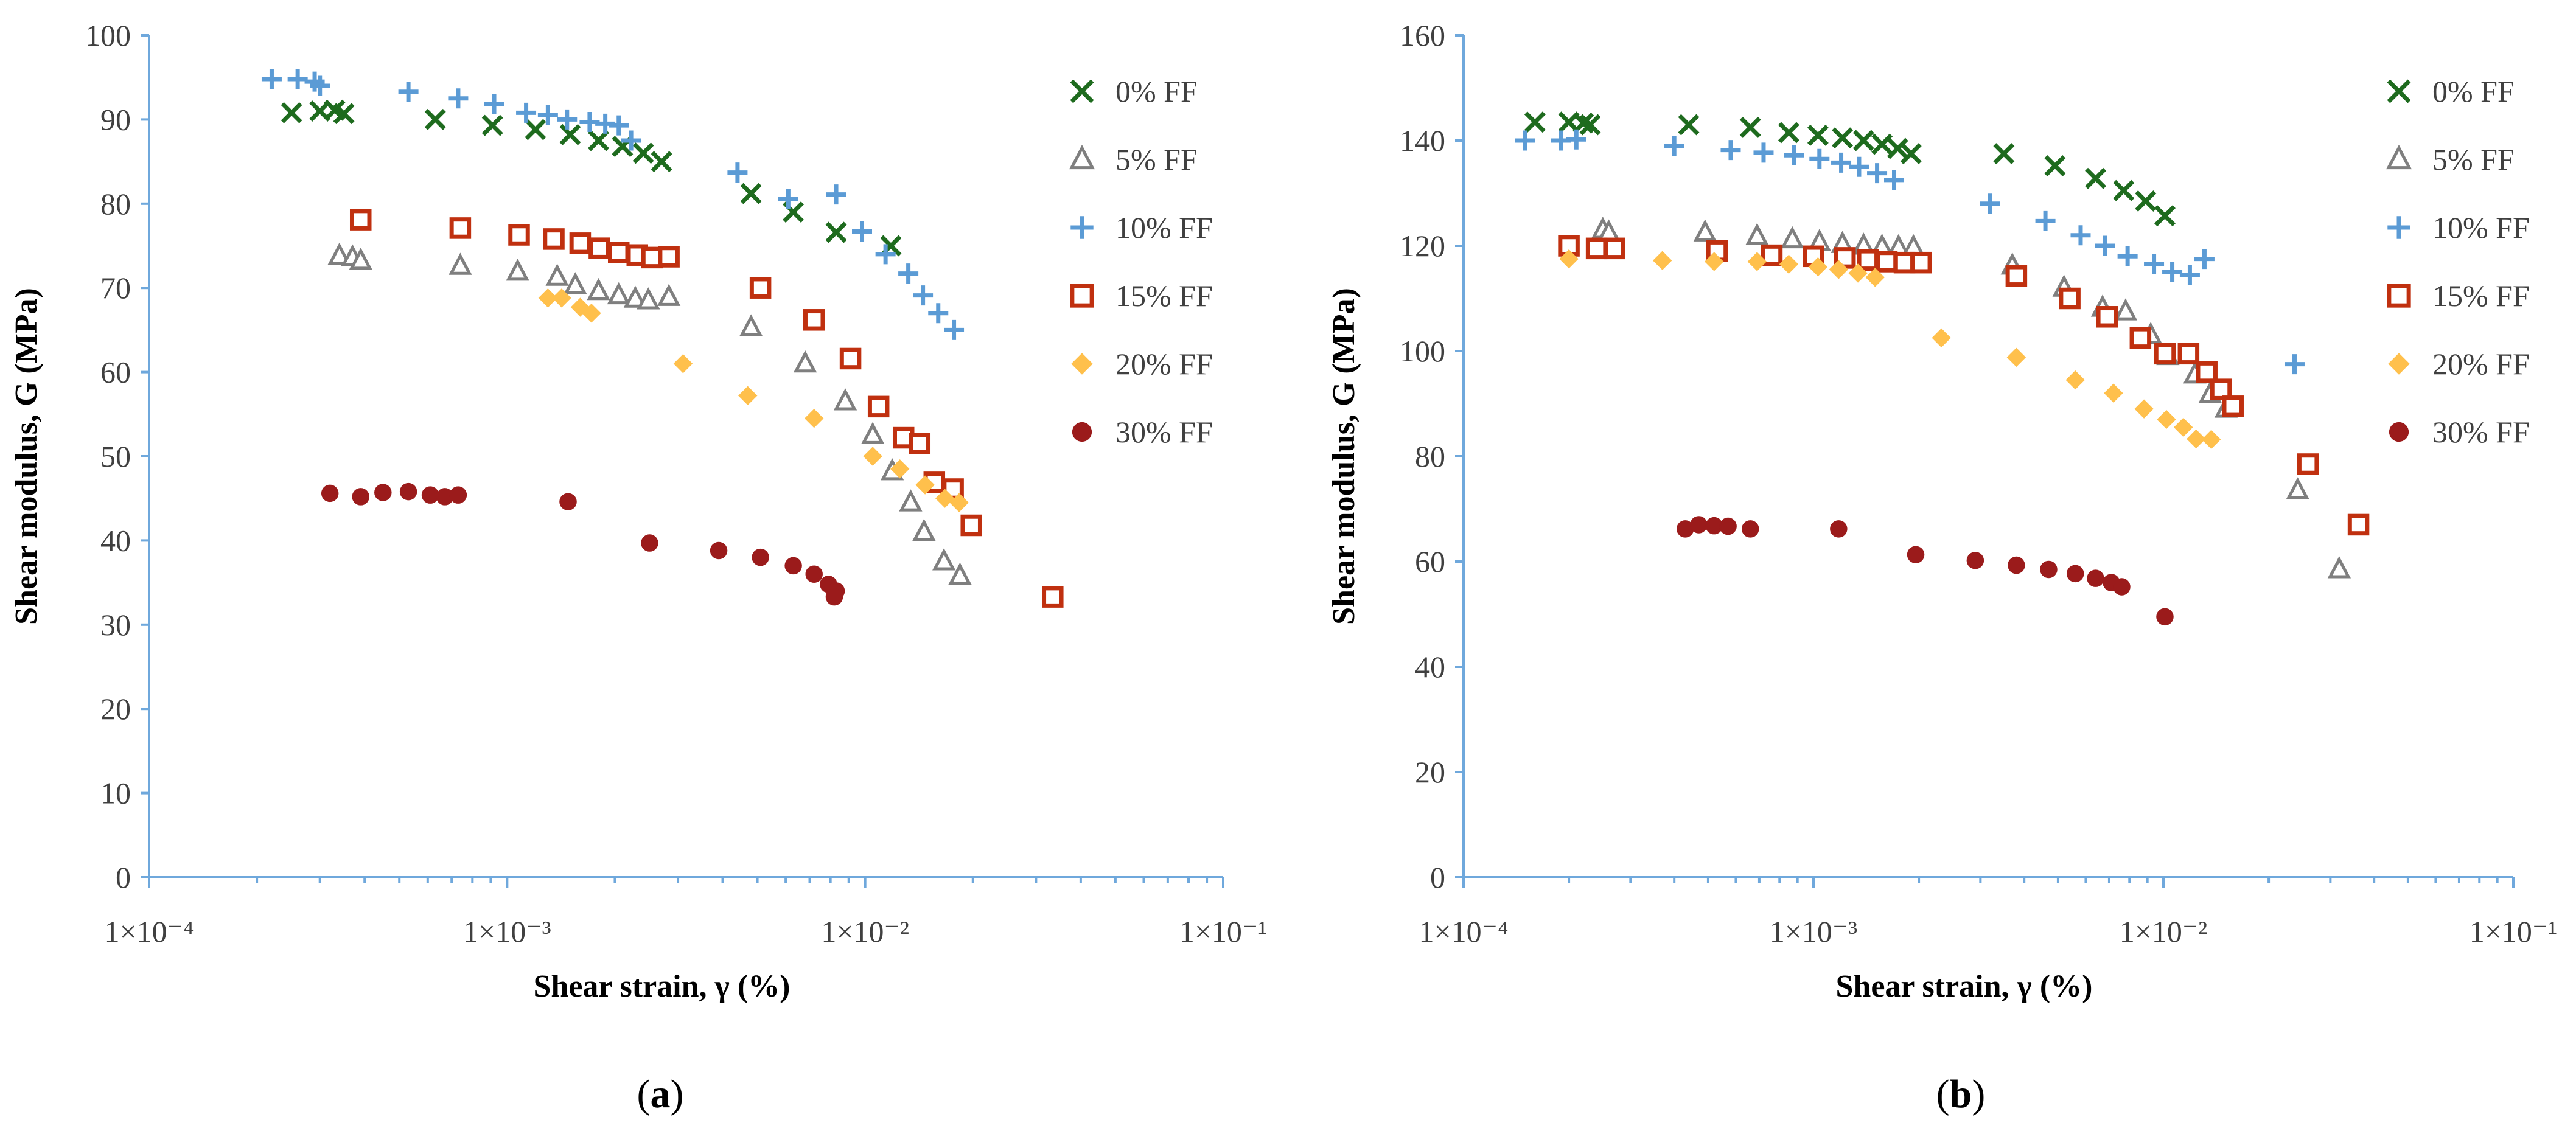  I want to click on y-tick-label: 40, so click(1430, 667).